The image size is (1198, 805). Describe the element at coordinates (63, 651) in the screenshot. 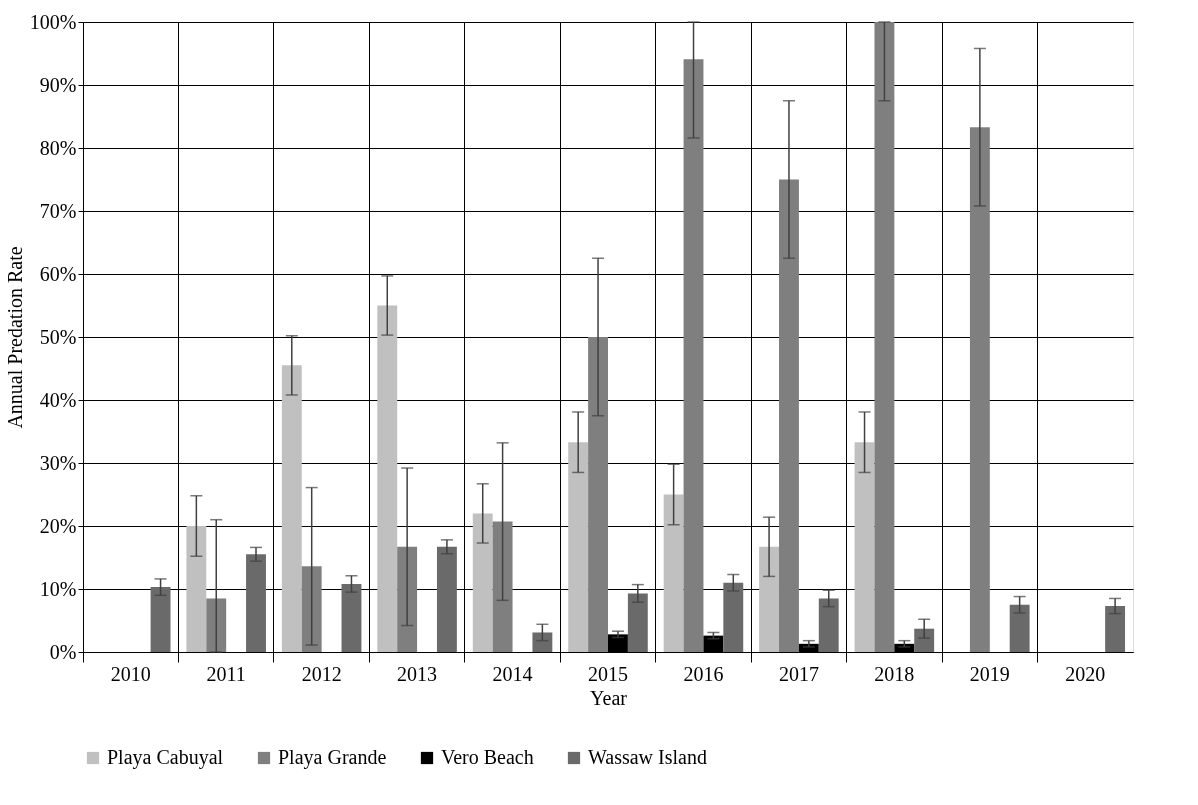

I see `y-tick-label: 0%` at that location.